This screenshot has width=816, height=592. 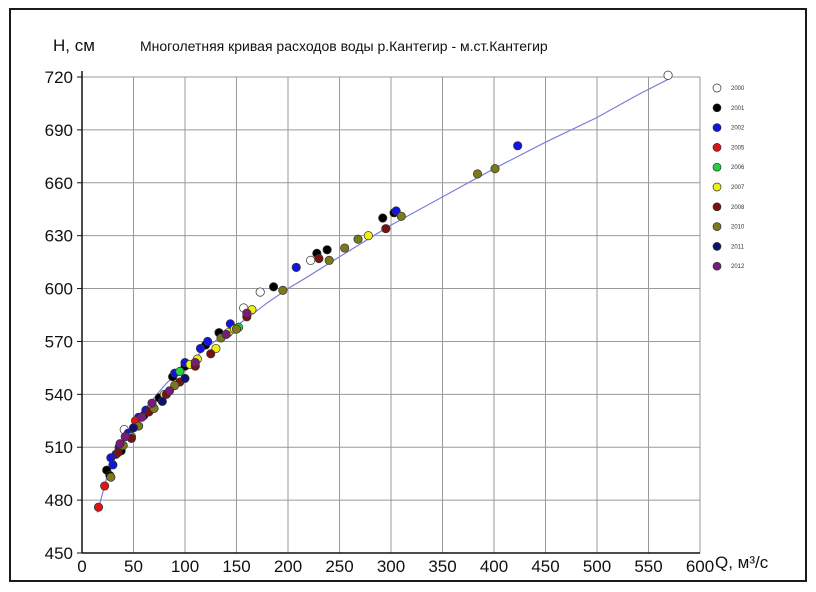 I want to click on legend-label-2008: 2008, so click(x=738, y=208).